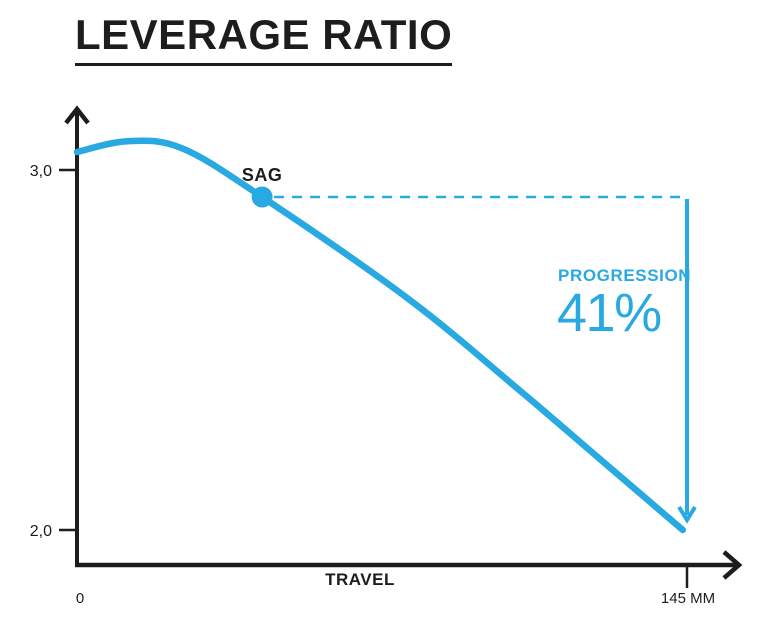  Describe the element at coordinates (688, 598) in the screenshot. I see `x-tick-label-end: 145 MM` at that location.